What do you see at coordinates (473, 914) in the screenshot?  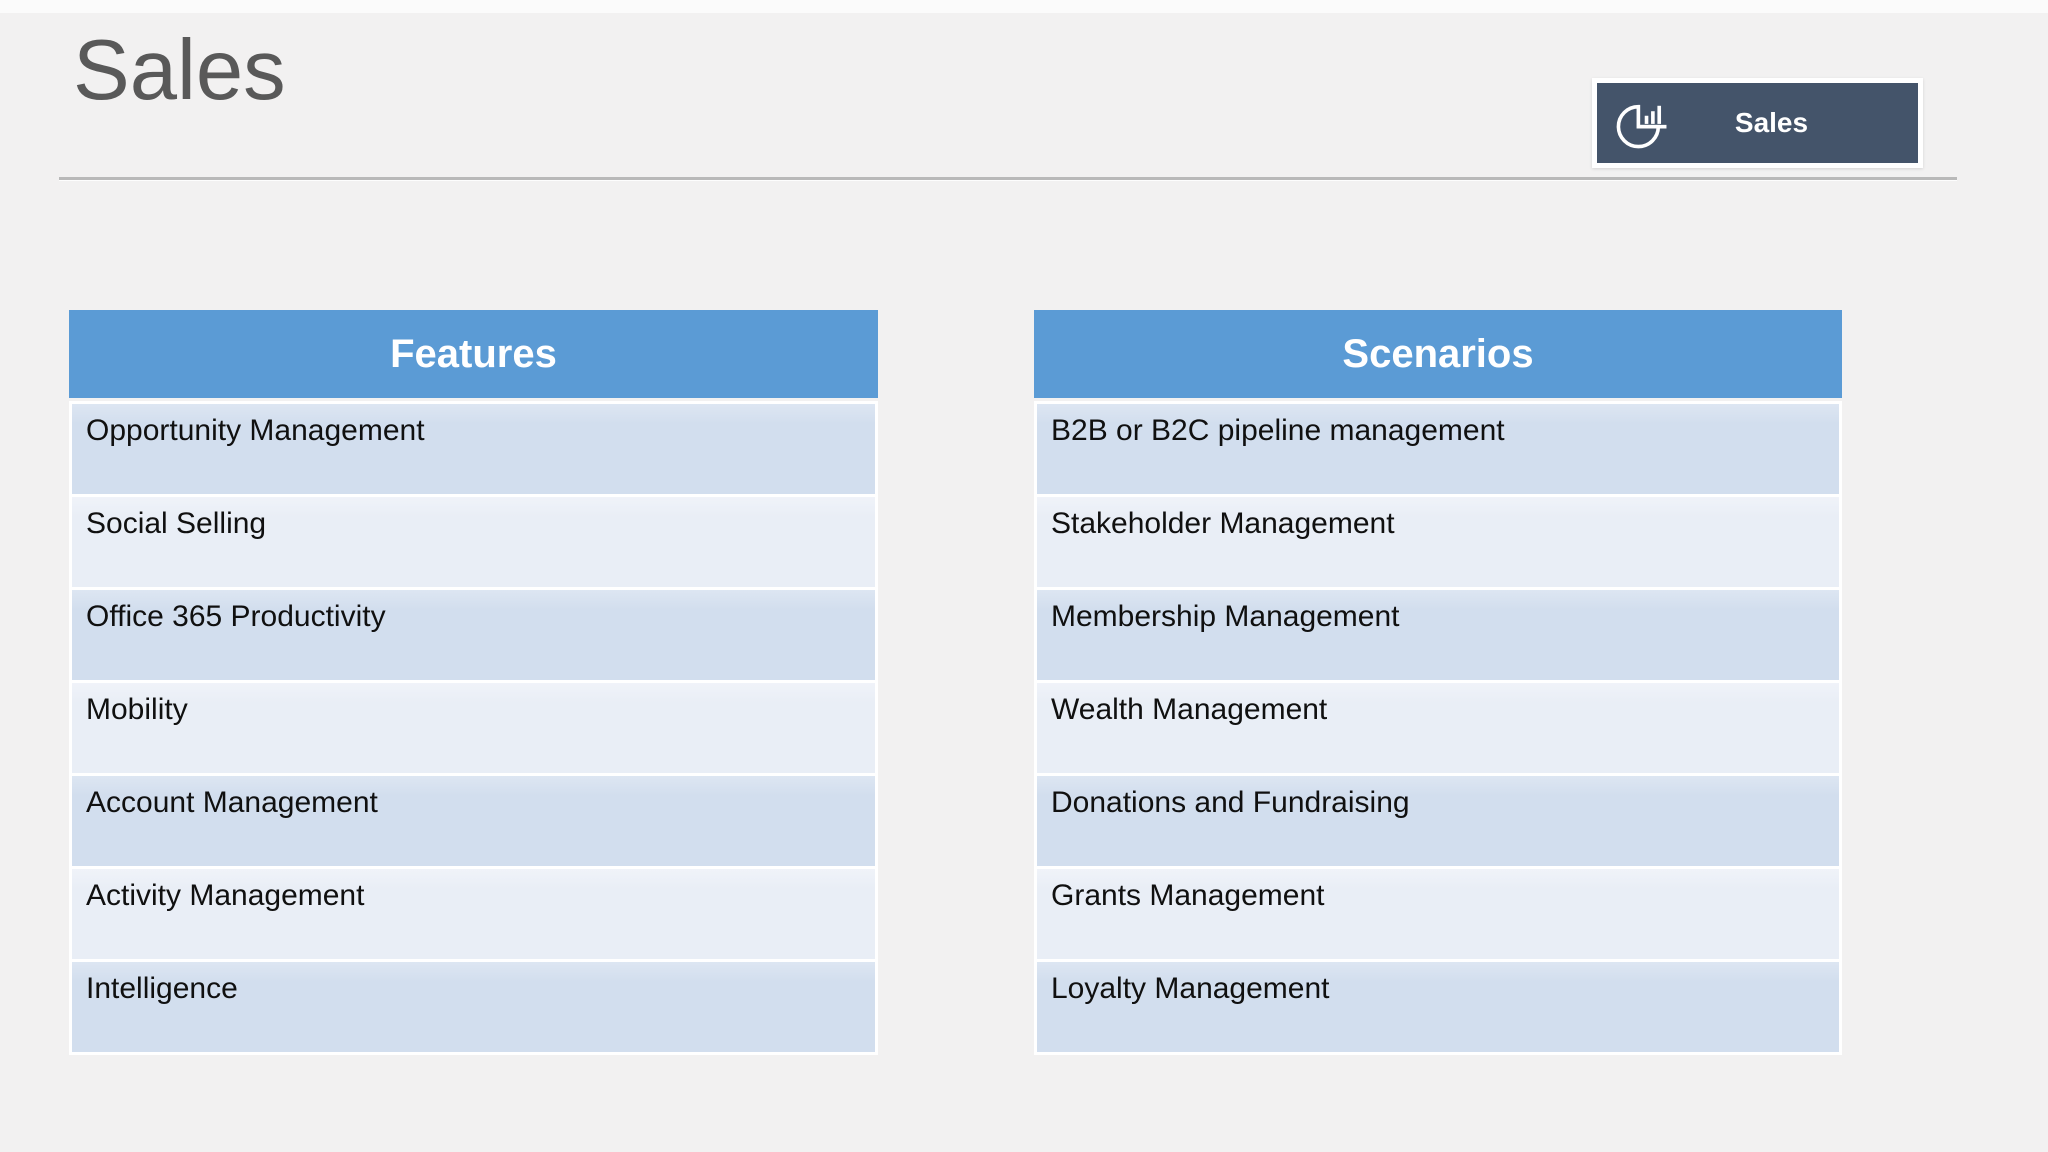 I see `table-row: Activity Management` at bounding box center [473, 914].